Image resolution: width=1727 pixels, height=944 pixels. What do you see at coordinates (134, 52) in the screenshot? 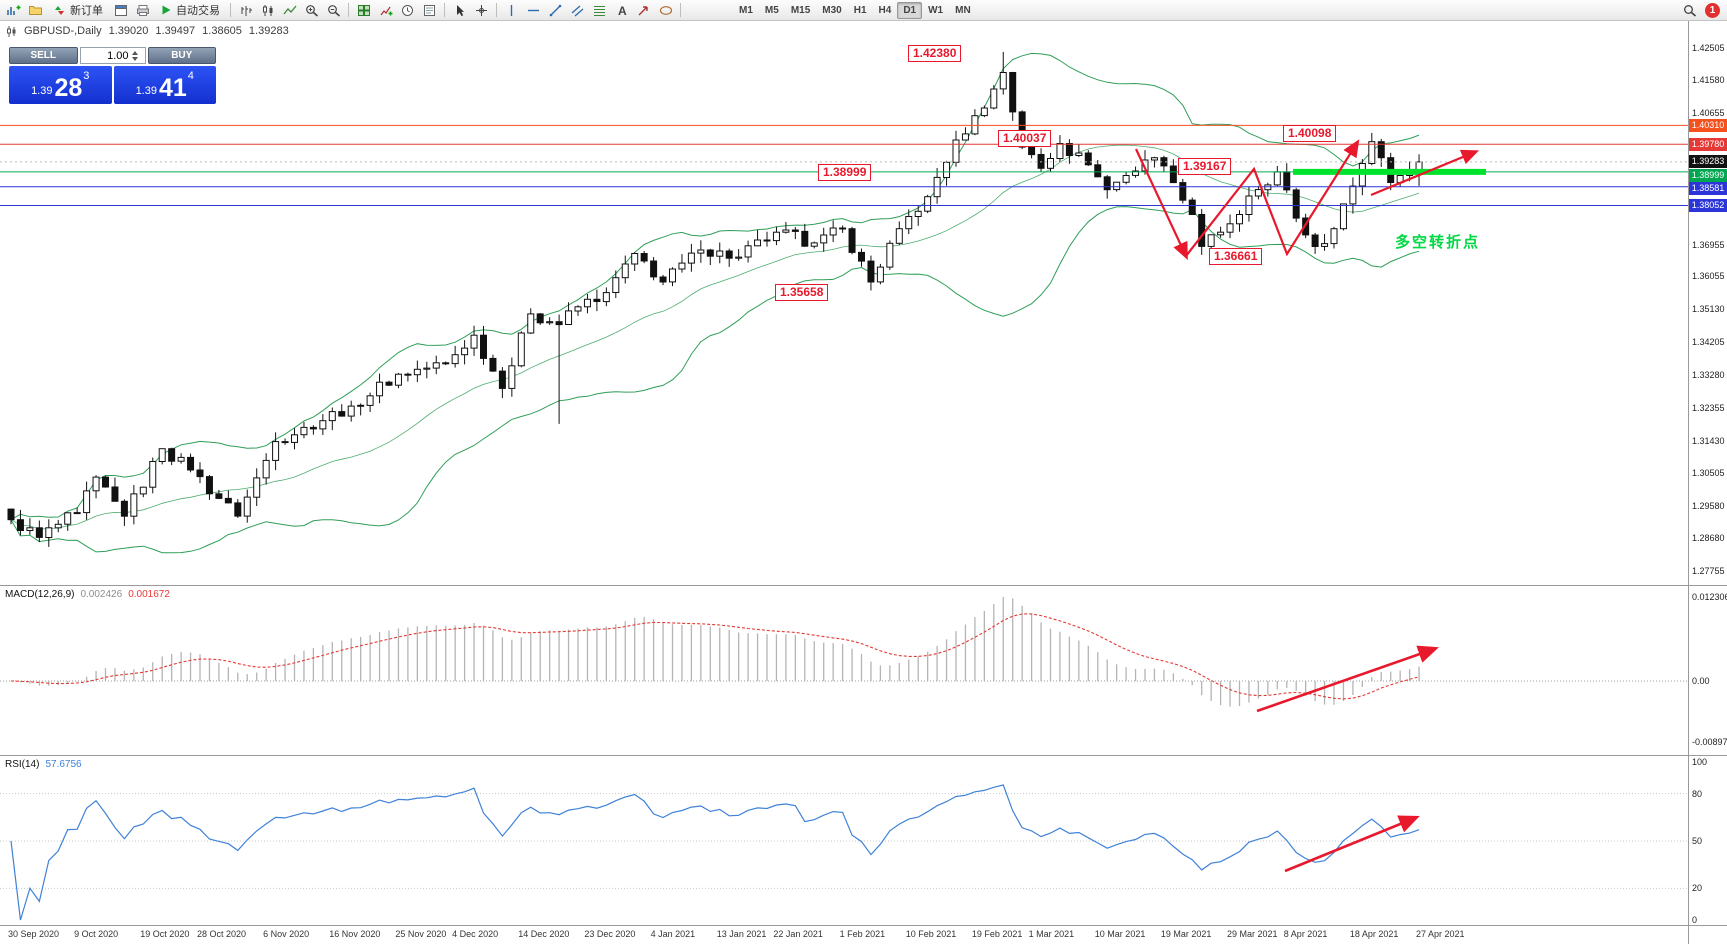
I see `volume-up-icon` at bounding box center [134, 52].